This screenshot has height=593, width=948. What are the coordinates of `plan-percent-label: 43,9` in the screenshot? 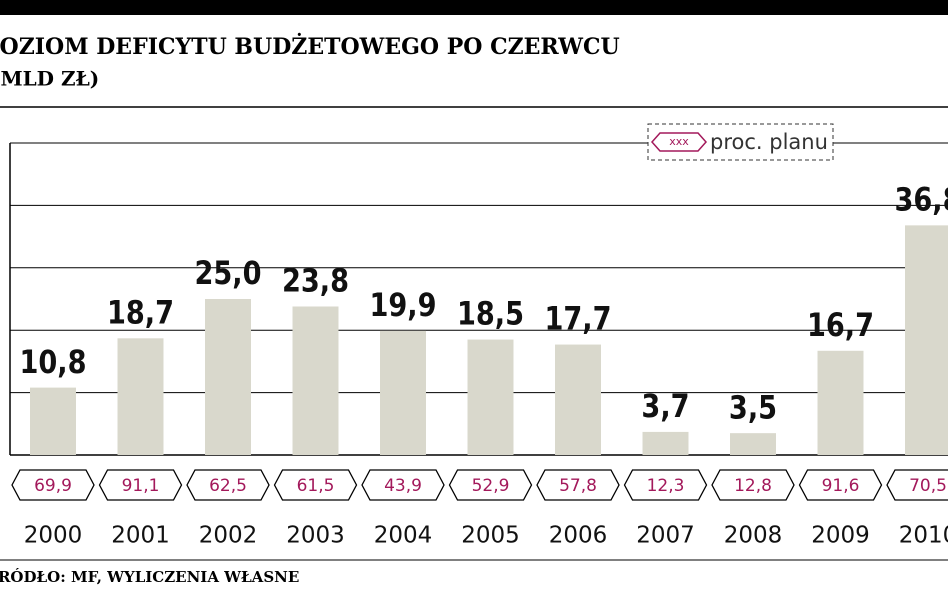 It's located at (403, 486).